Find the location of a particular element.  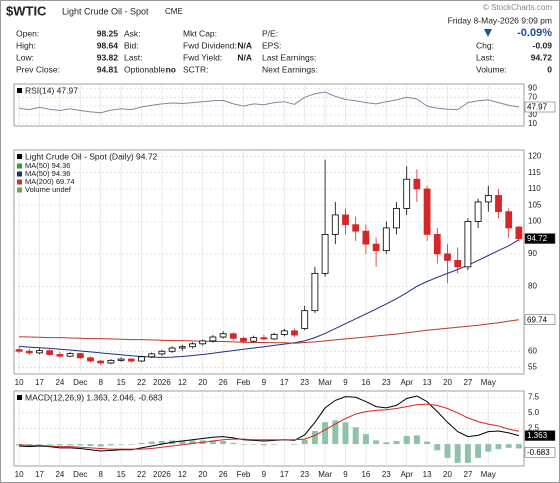

panel-title: RSI(14) 47.97 is located at coordinates (51, 90).